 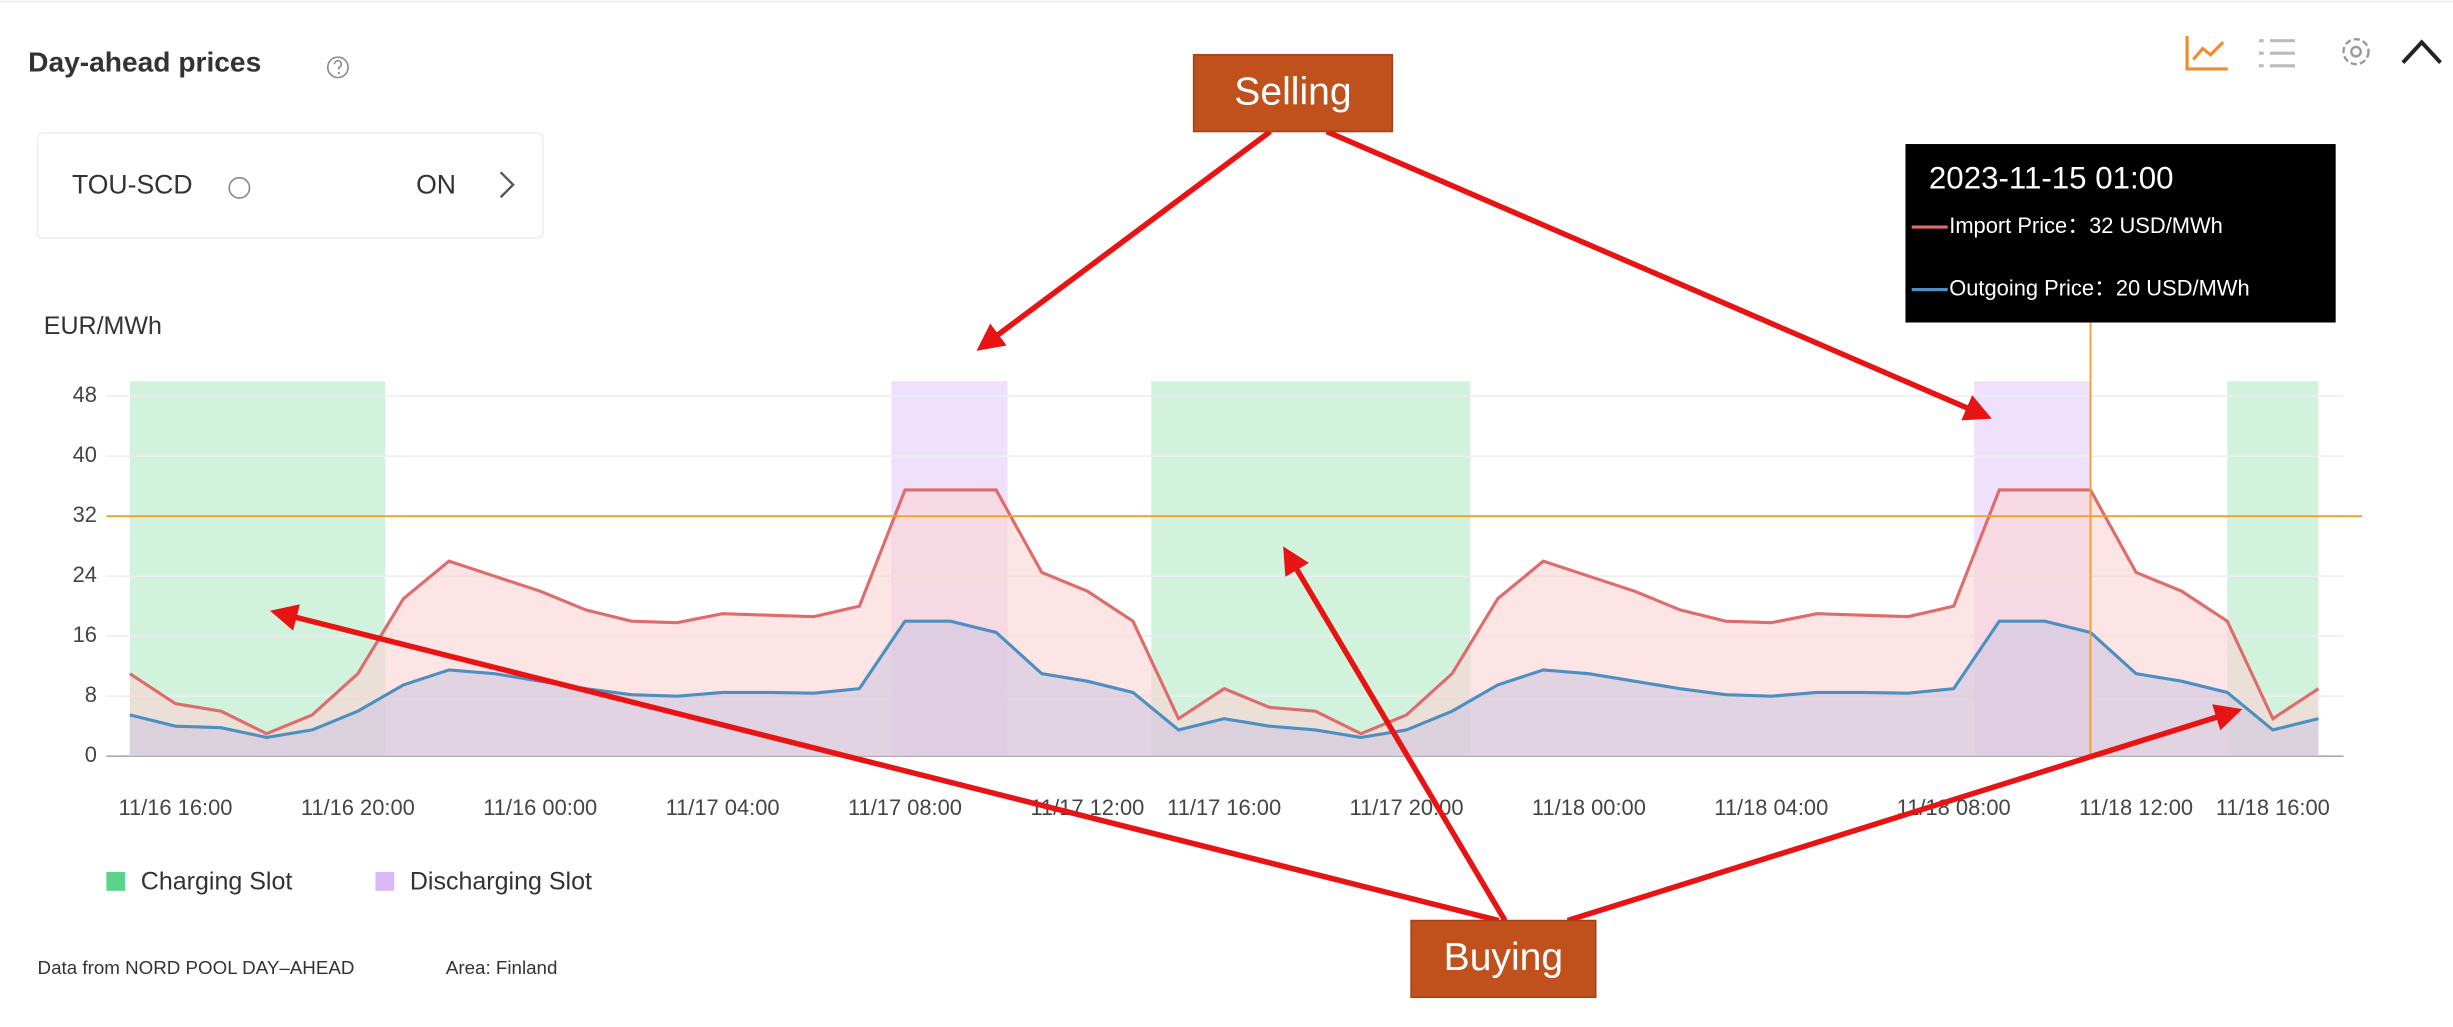 I want to click on area-label: Area: Finland, so click(x=502, y=967).